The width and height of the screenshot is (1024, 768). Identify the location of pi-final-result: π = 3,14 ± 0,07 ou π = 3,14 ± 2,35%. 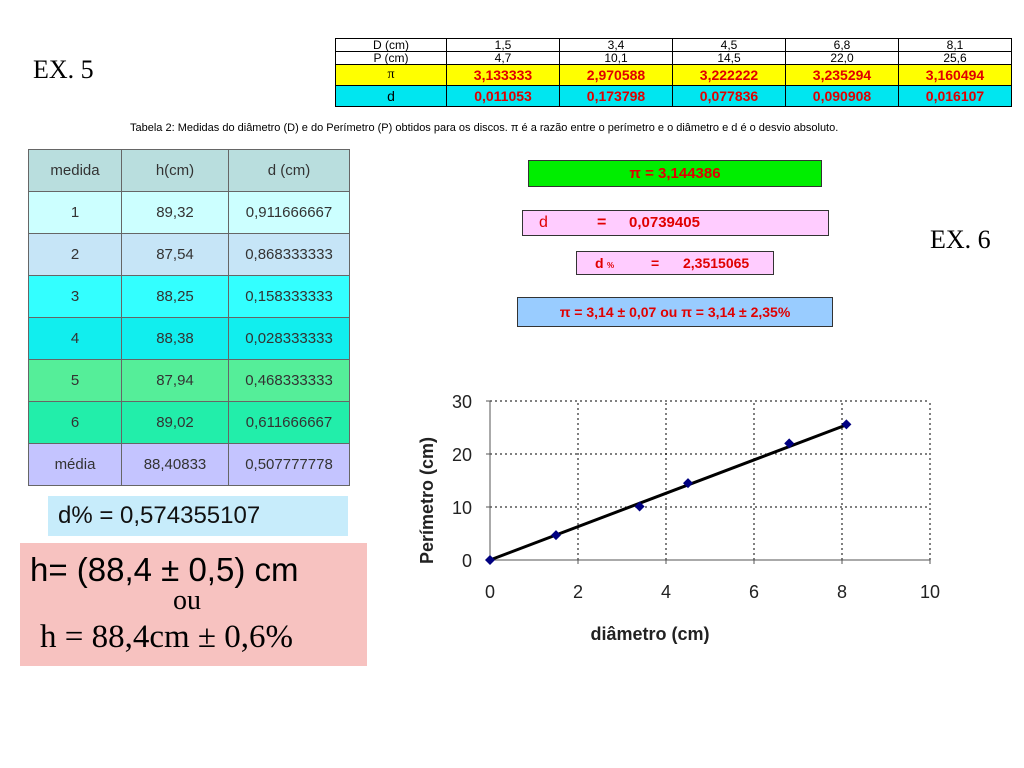
(675, 312).